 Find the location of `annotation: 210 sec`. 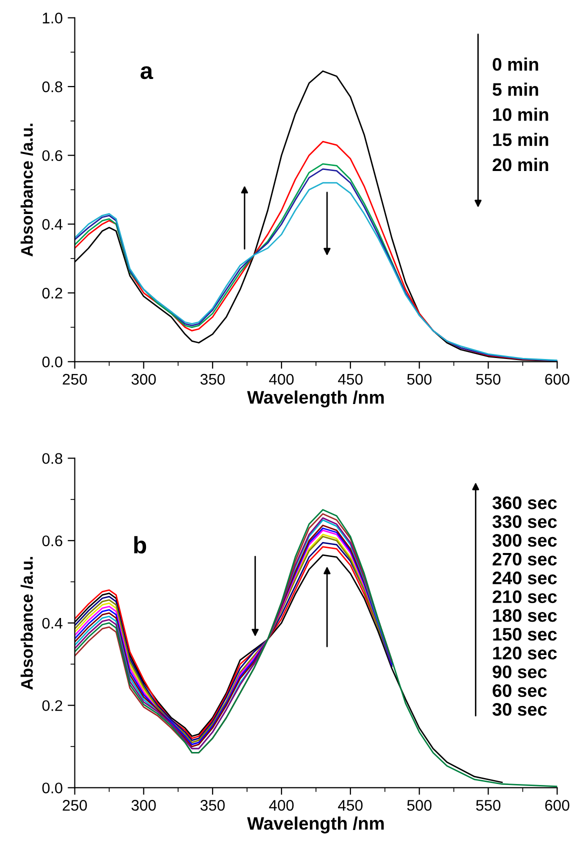

annotation: 210 sec is located at coordinates (524, 597).